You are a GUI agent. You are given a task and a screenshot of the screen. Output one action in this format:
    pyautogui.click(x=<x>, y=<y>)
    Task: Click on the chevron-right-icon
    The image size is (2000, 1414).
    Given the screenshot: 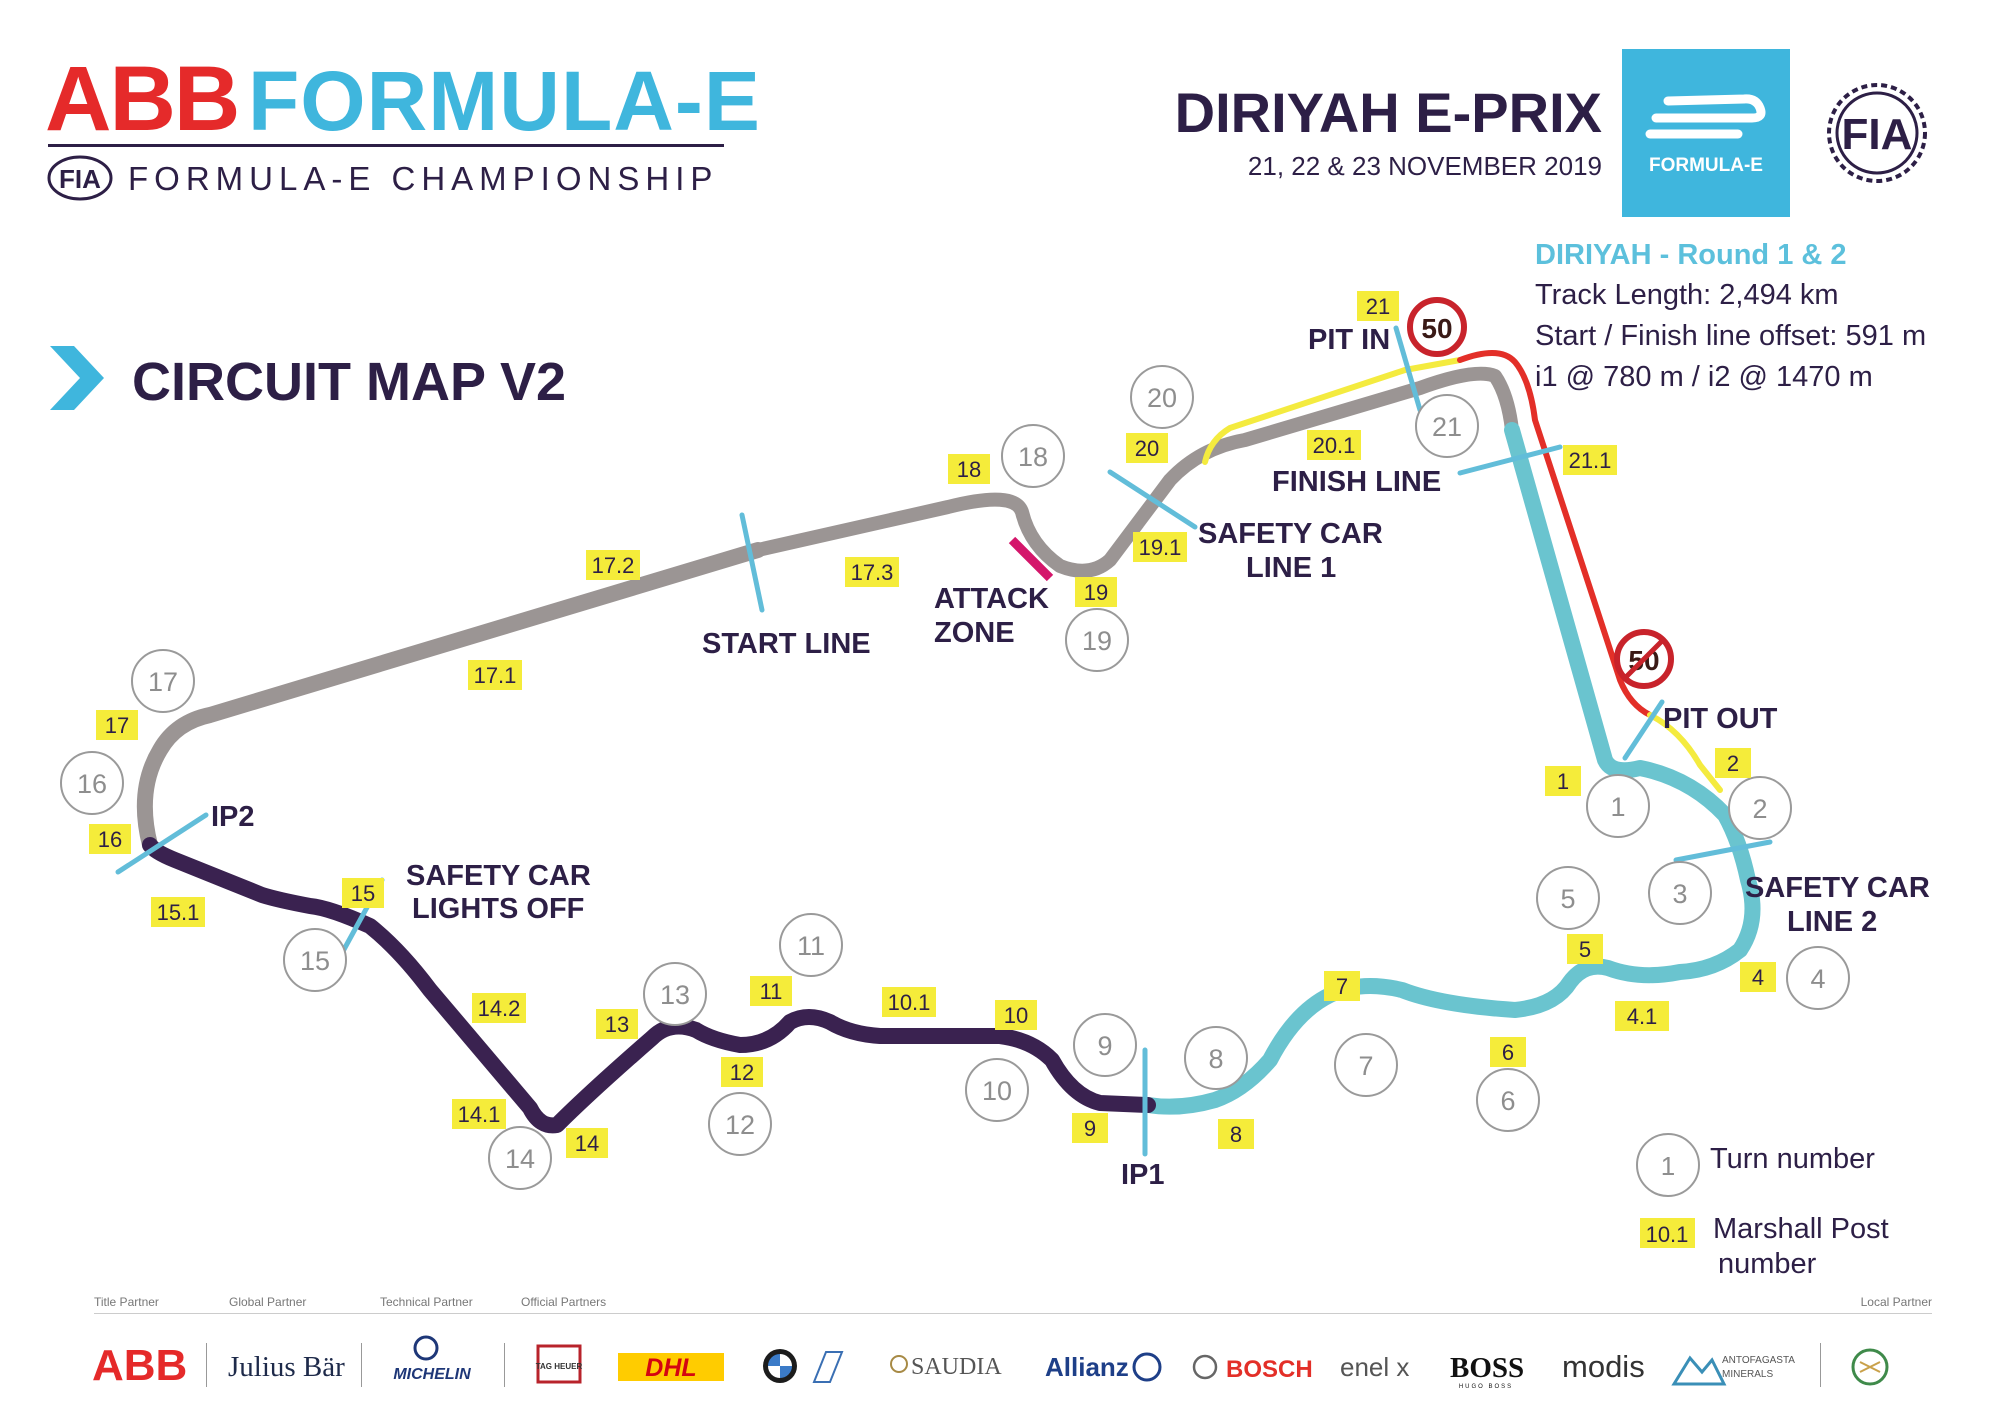 What is the action you would take?
    pyautogui.click(x=77, y=378)
    